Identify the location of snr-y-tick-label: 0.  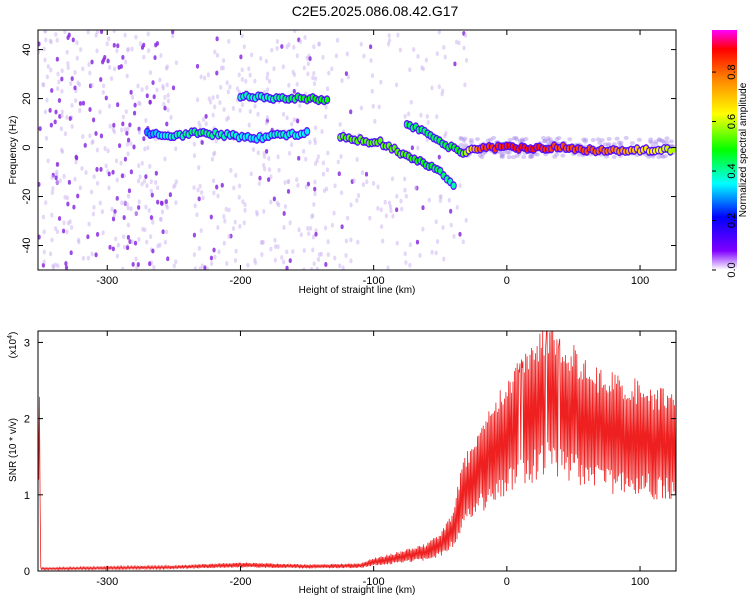
(27, 572).